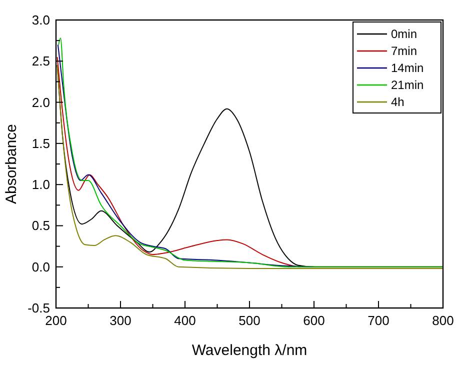 The height and width of the screenshot is (373, 476). I want to click on x-tick-label: 800, so click(443, 320).